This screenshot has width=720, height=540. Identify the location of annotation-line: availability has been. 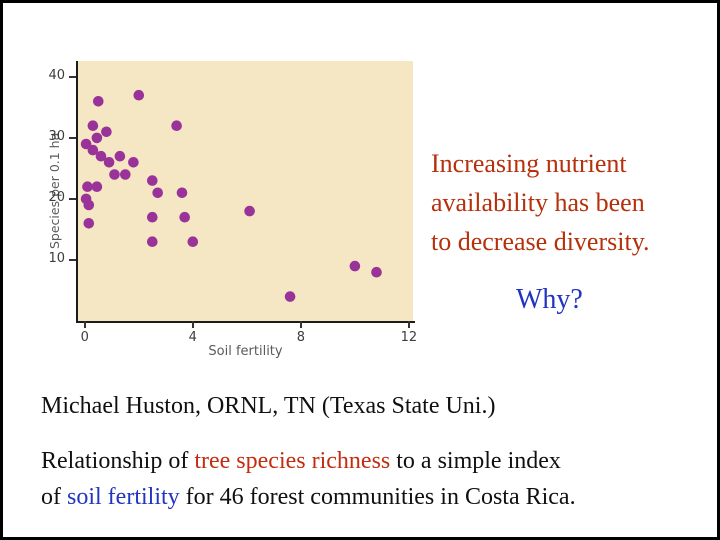
(538, 202).